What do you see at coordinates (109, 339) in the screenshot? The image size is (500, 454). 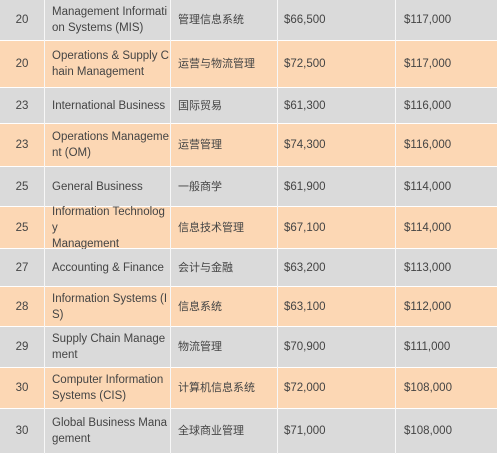 I see `major-line: Supply Chain Manage` at bounding box center [109, 339].